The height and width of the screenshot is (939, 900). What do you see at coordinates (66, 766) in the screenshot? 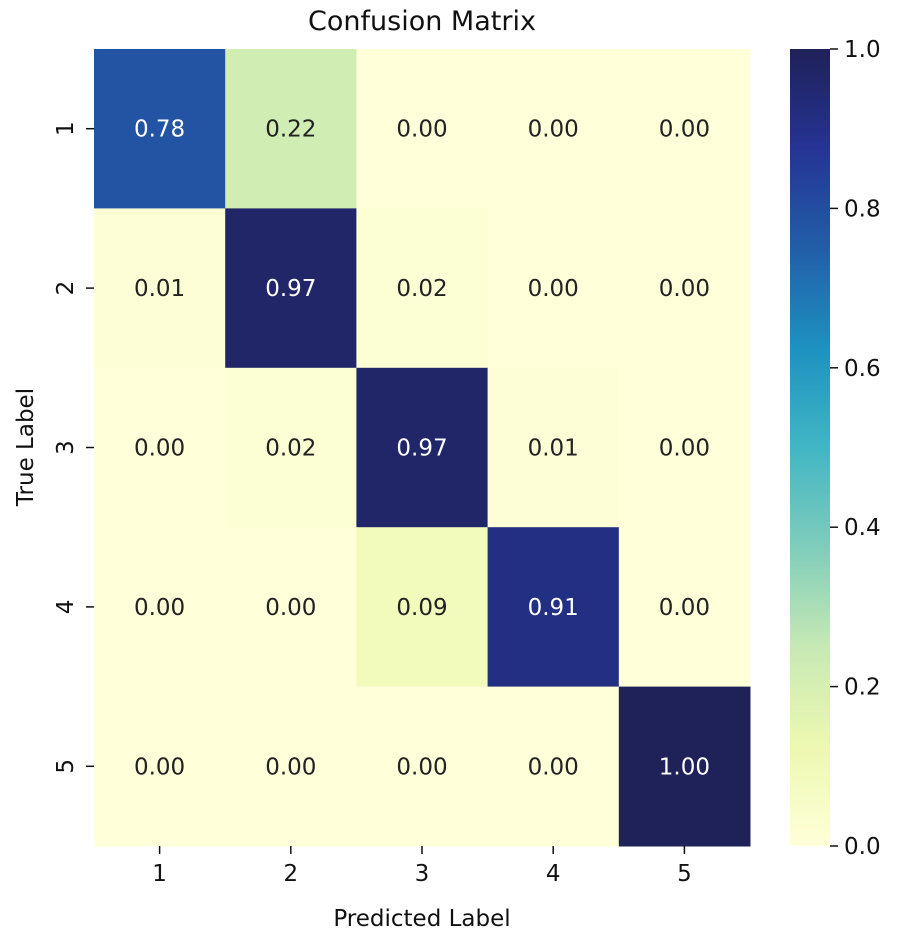
I see `y-tick-label: 5` at bounding box center [66, 766].